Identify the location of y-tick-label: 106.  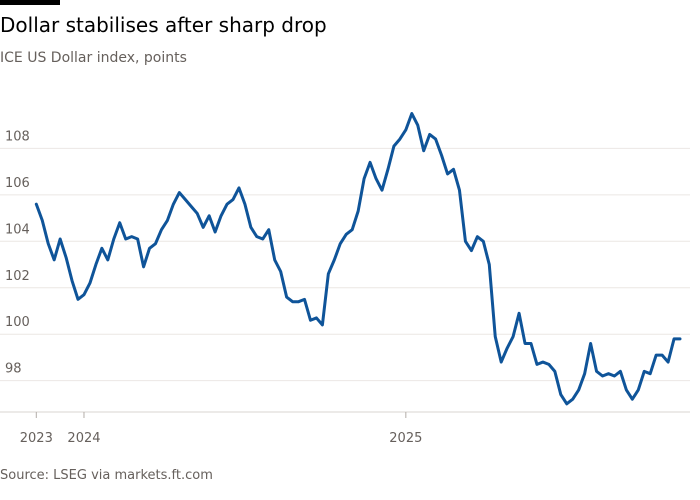
(17, 183).